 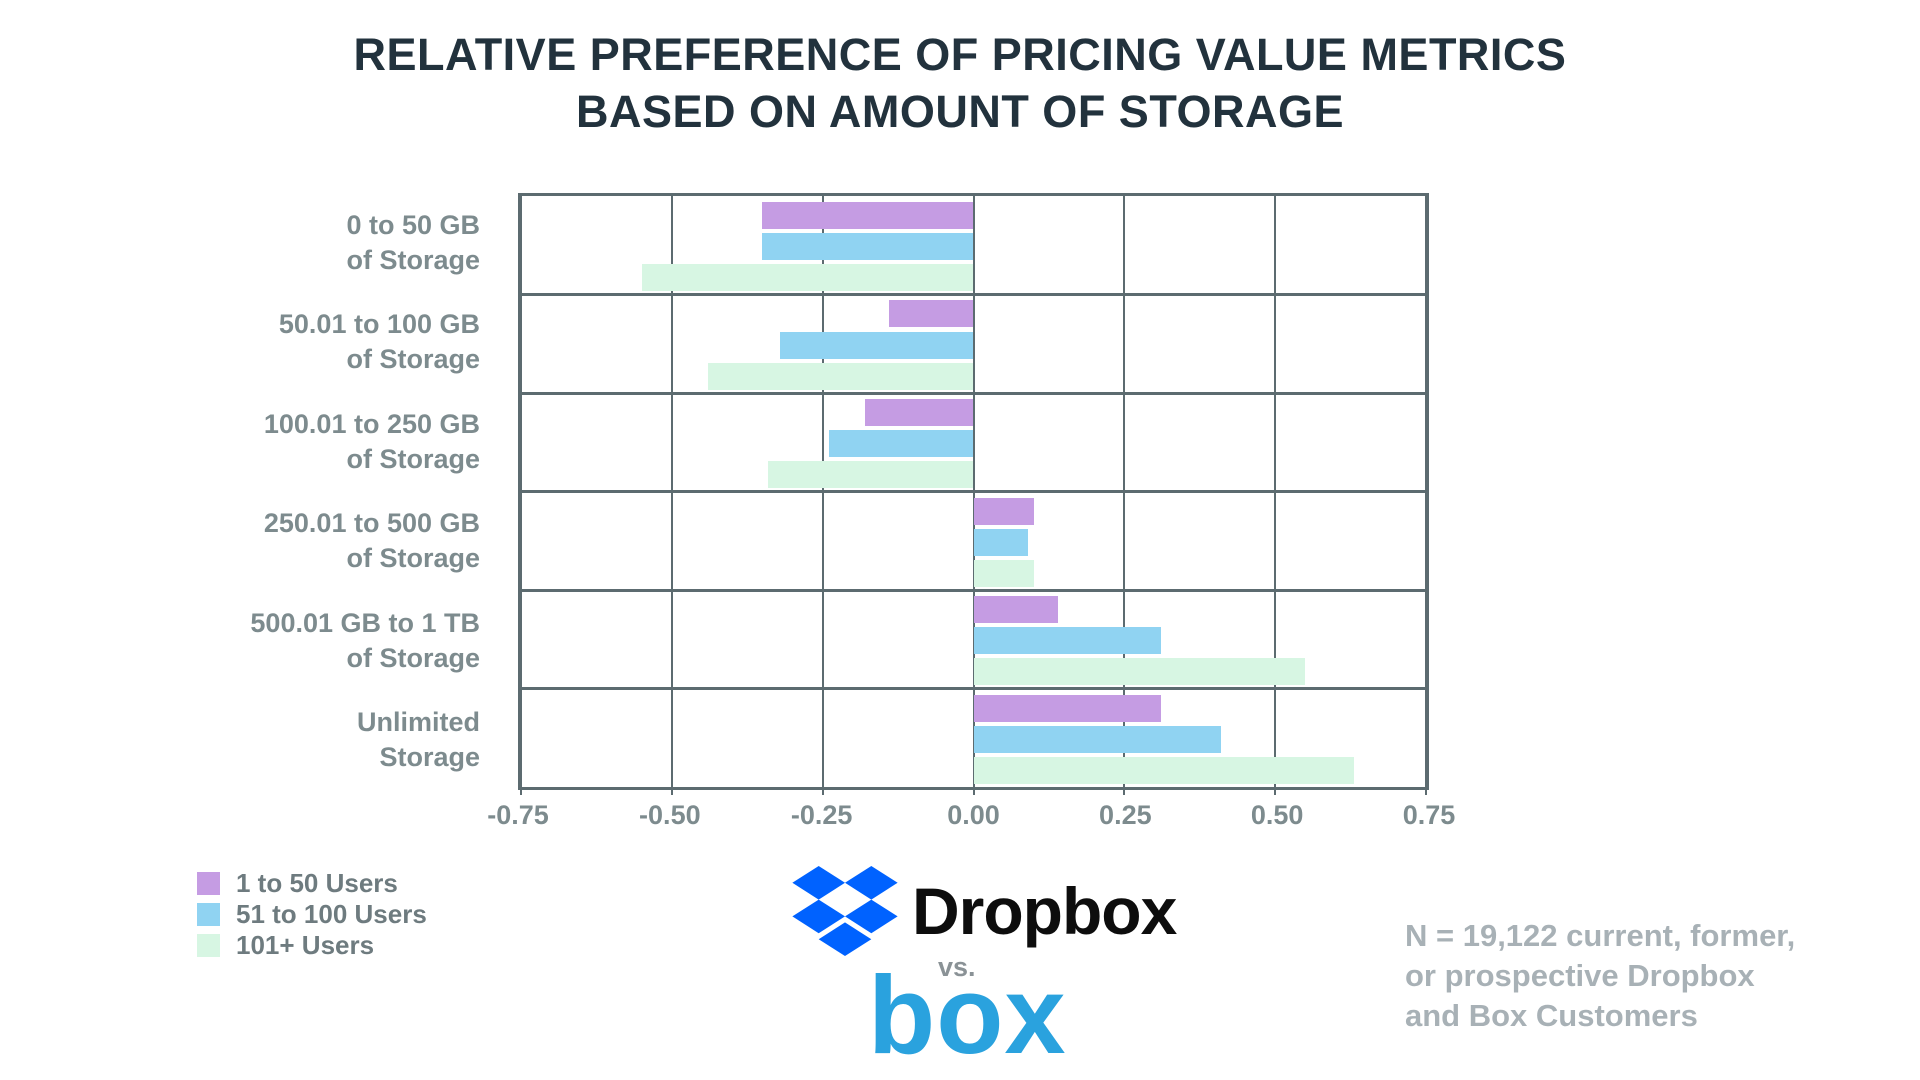 I want to click on legend-item-1-to-50-users: 1 to 50 Users, so click(x=312, y=883).